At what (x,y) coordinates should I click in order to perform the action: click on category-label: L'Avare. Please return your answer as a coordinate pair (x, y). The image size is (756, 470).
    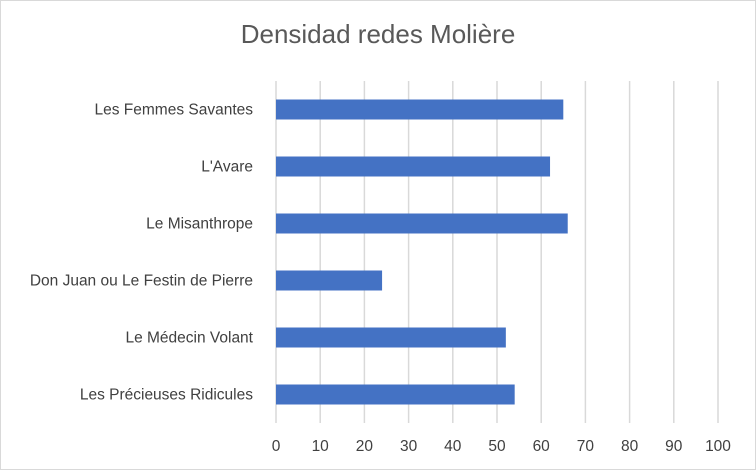
    Looking at the image, I should click on (227, 167).